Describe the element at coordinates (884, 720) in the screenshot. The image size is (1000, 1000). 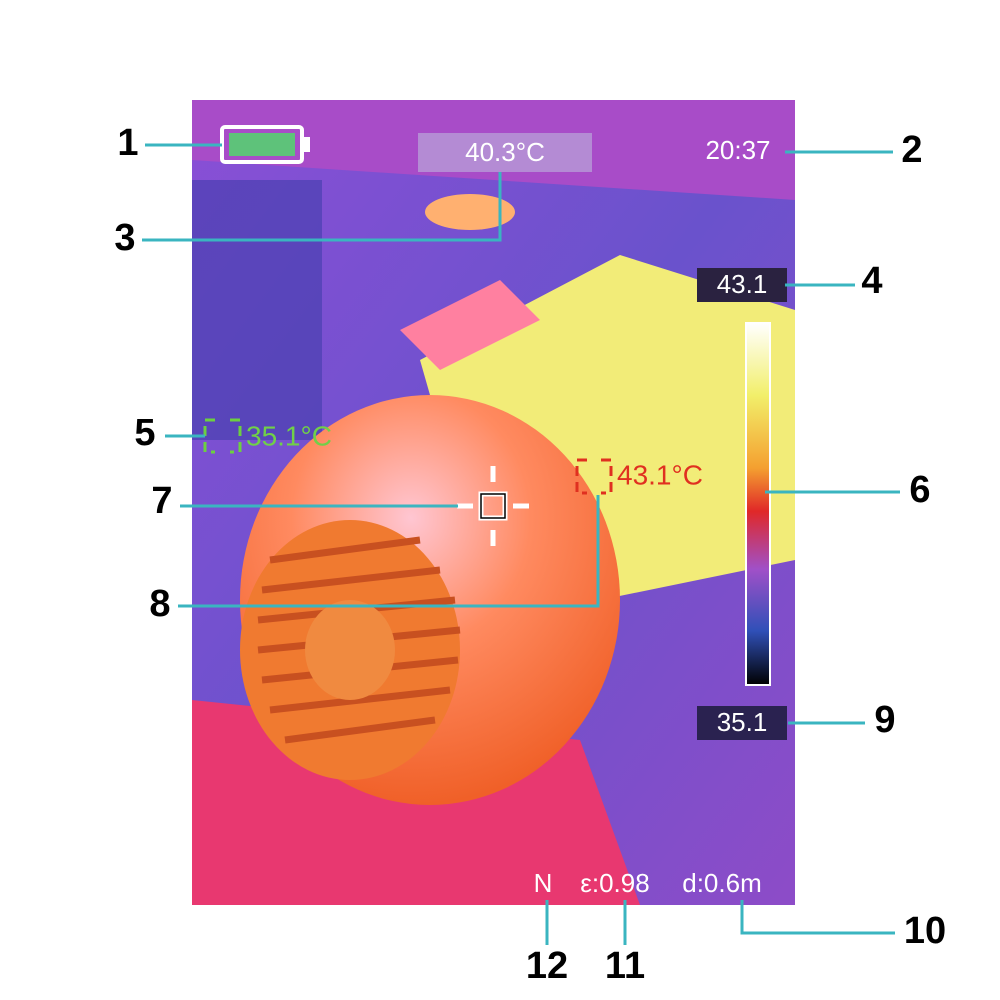
I see `callout-label: 9` at that location.